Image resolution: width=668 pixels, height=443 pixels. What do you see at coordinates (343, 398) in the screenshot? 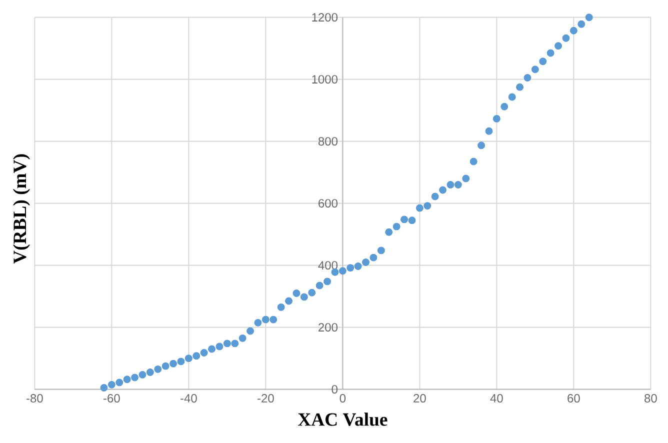
I see `x-tick-label: 0` at bounding box center [343, 398].